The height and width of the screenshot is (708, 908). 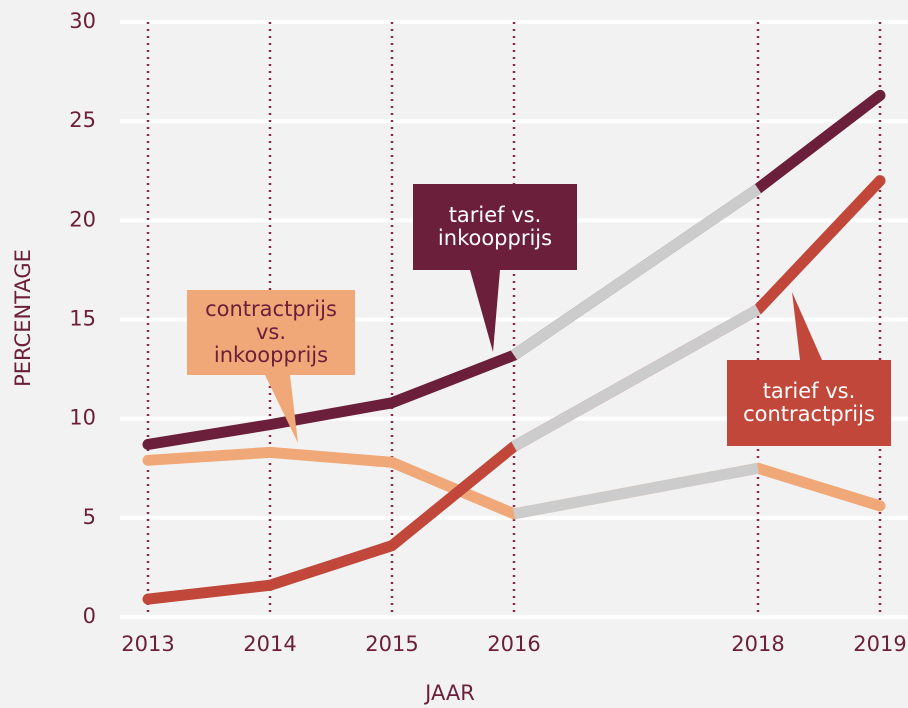 I want to click on x-tick-label: 2014, so click(x=269, y=644).